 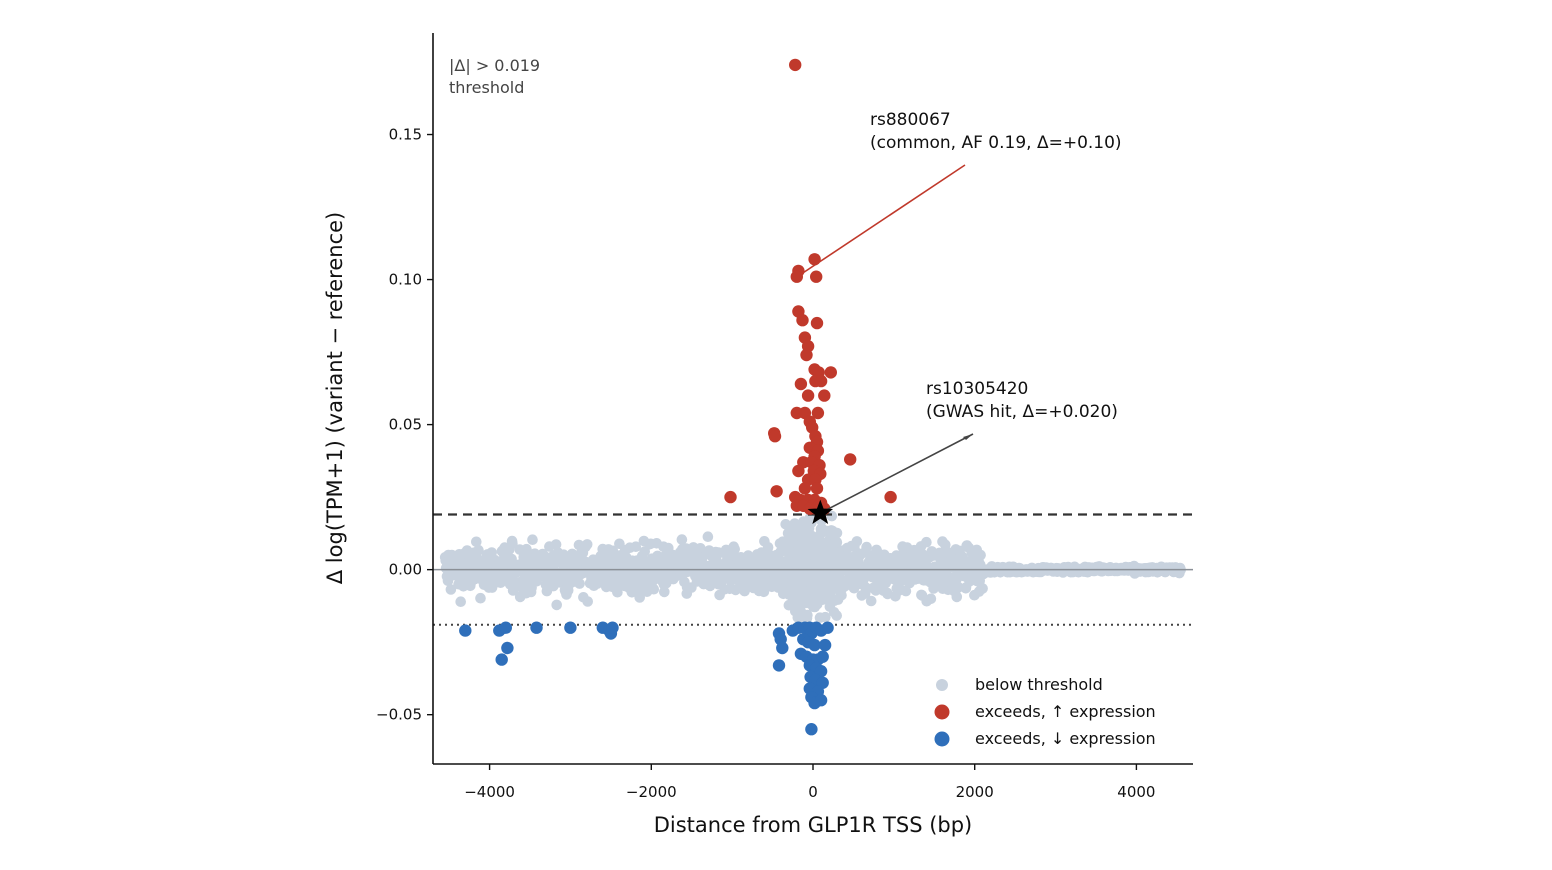 What do you see at coordinates (1039, 684) in the screenshot?
I see `legend-label-below: below threshold` at bounding box center [1039, 684].